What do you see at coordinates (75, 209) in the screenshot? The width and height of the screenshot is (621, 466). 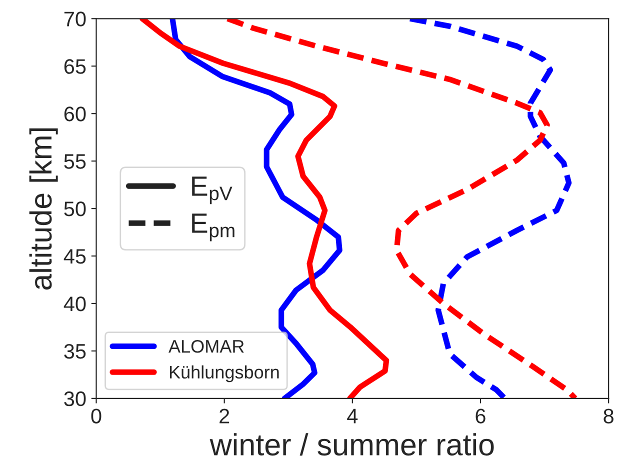 I see `y-tick-label: 50` at bounding box center [75, 209].